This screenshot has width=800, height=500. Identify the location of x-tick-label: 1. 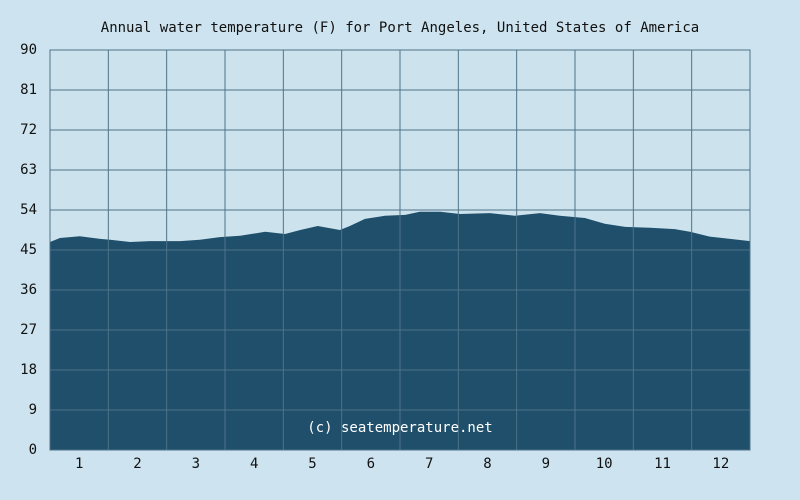
(79, 464).